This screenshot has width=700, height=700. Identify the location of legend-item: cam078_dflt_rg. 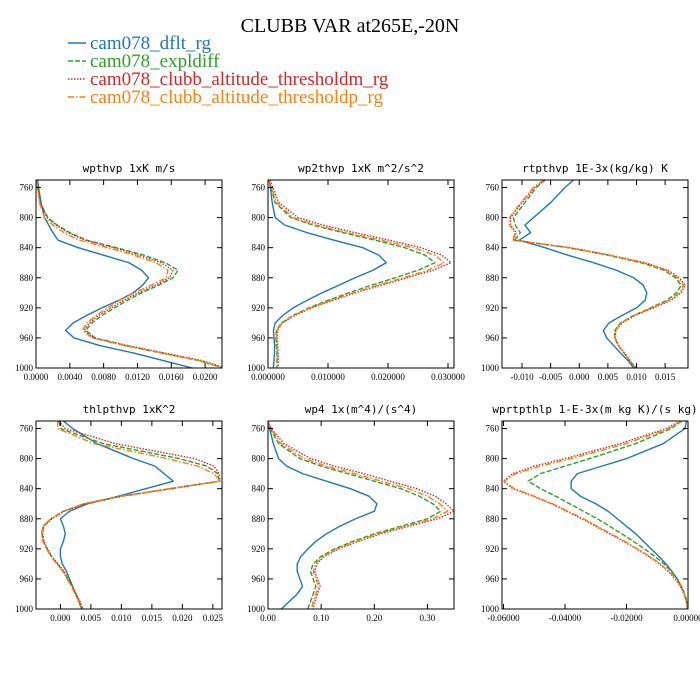
(140, 43).